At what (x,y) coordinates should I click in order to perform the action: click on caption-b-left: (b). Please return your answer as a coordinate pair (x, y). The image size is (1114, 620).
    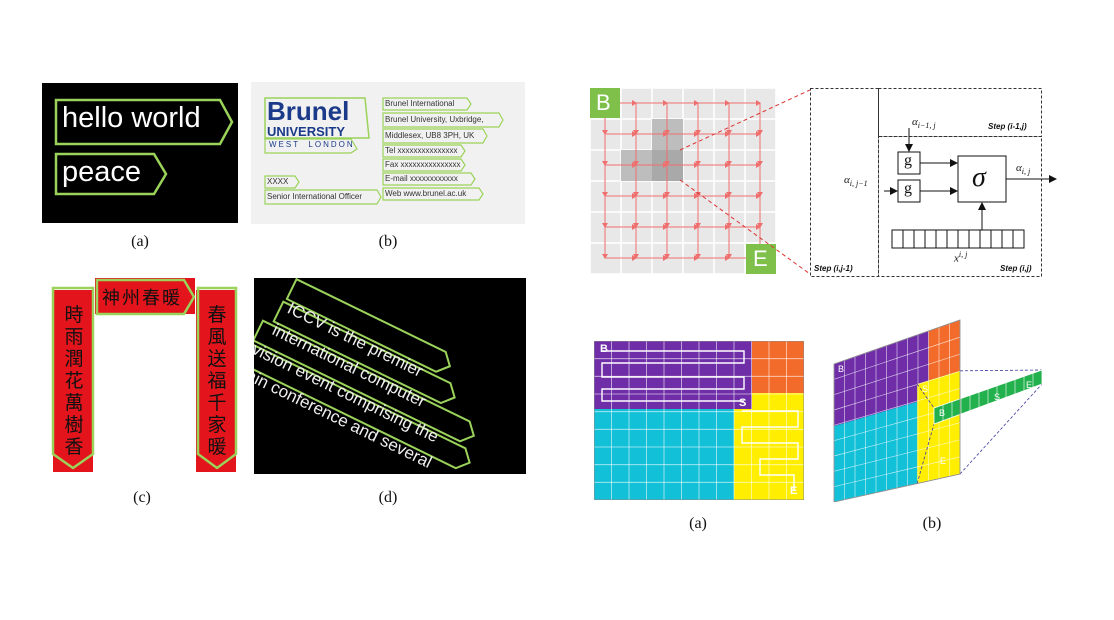
    Looking at the image, I should click on (388, 241).